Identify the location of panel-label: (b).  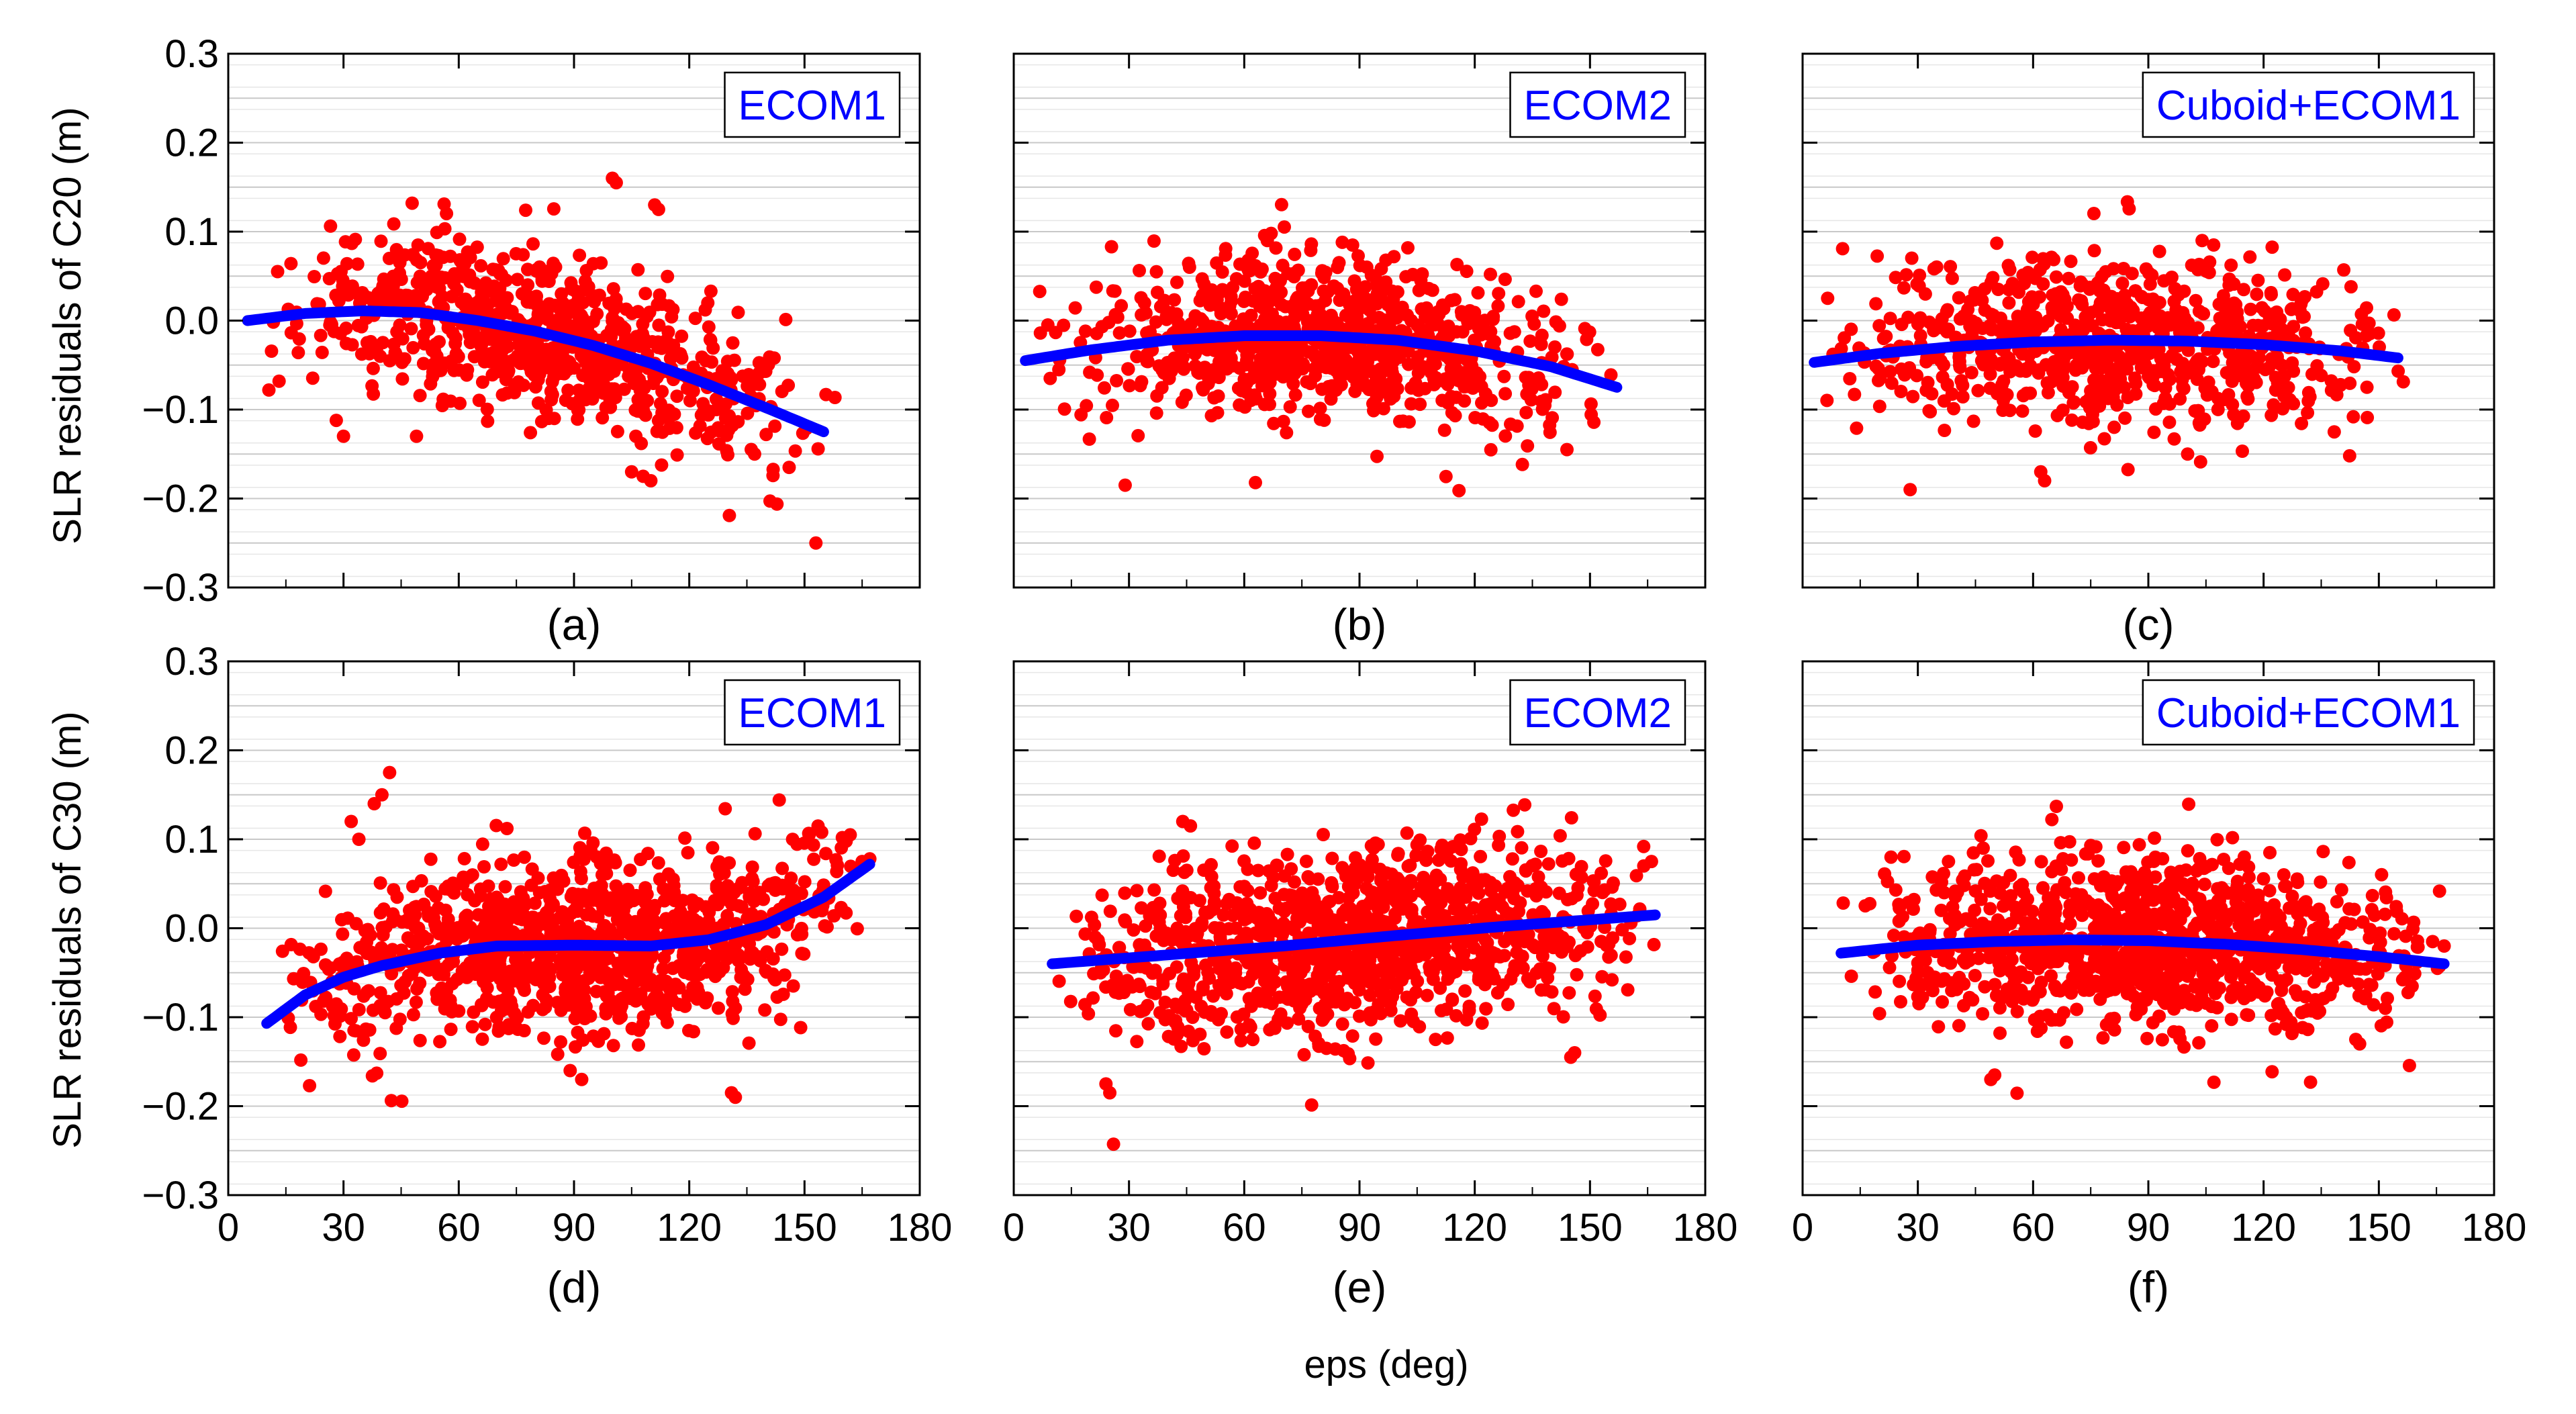
(1360, 624).